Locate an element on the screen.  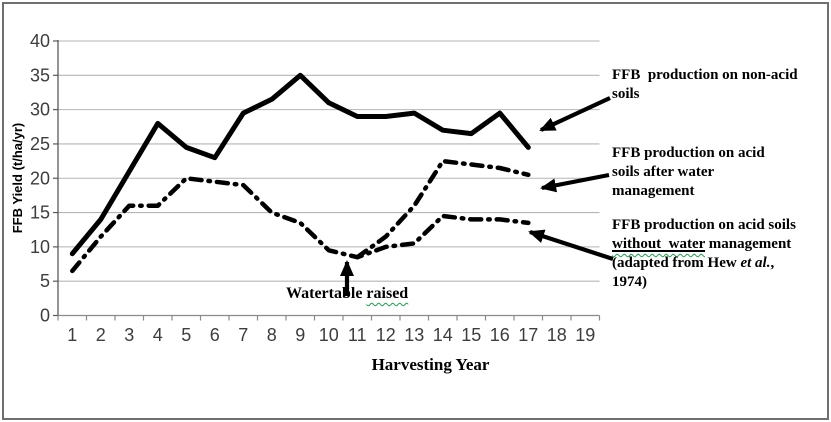
x-tick-label: 7 is located at coordinates (243, 335).